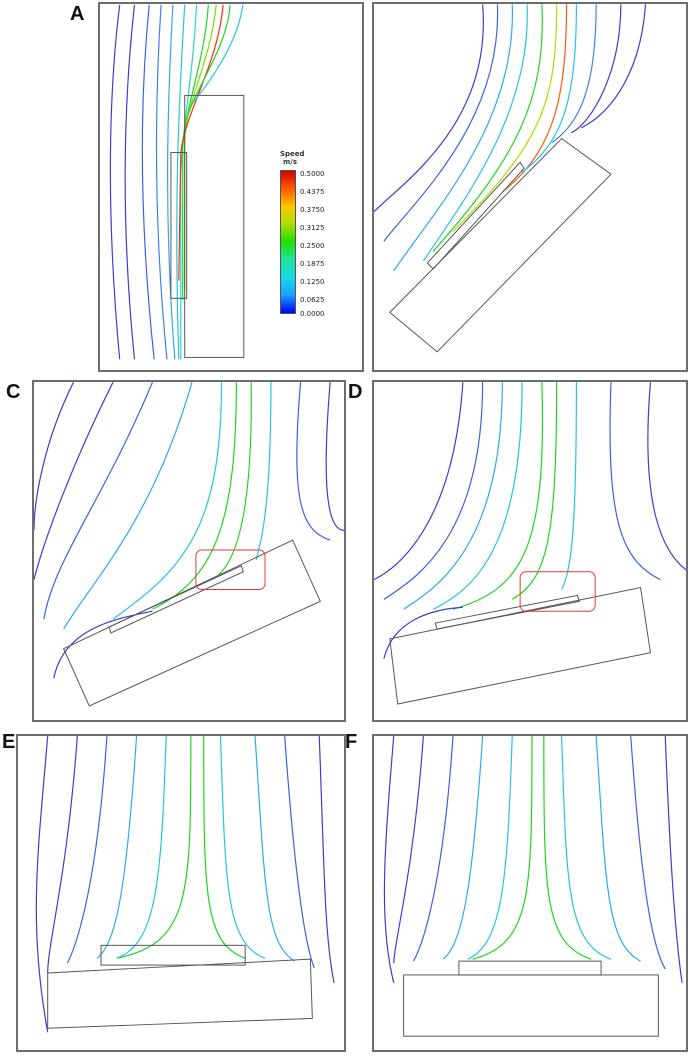 This screenshot has width=699, height=1057. I want to click on legend-tick: 0.5000, so click(312, 174).